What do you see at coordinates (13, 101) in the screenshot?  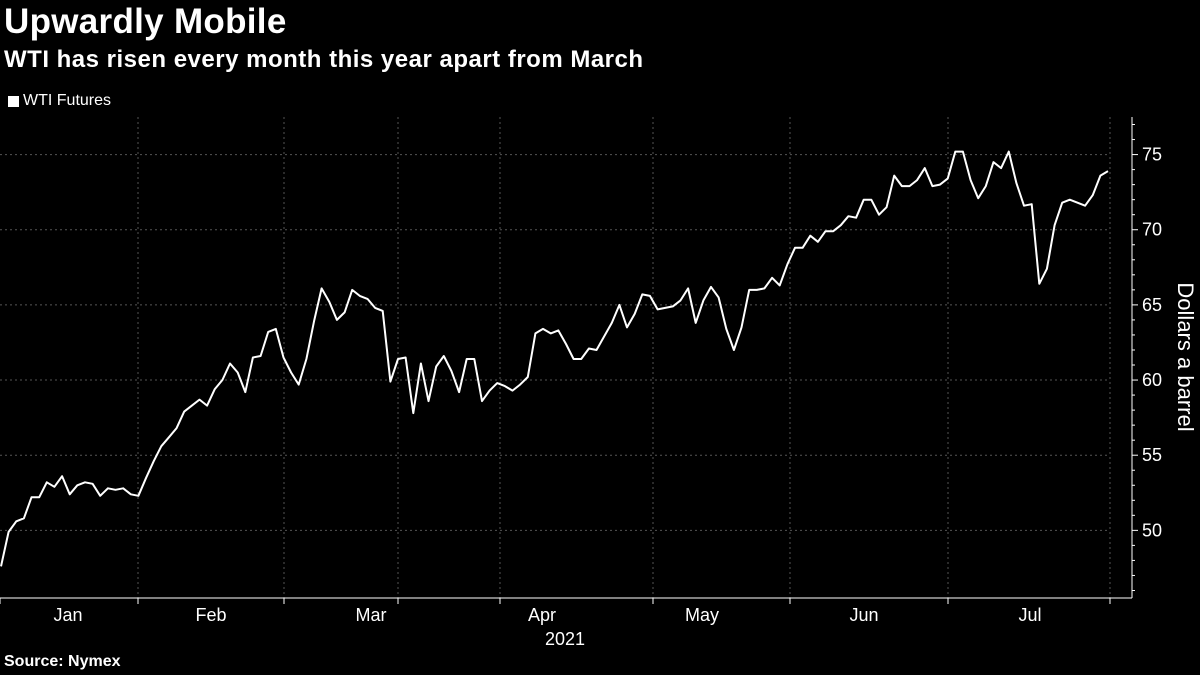 I see `legend-swatch` at bounding box center [13, 101].